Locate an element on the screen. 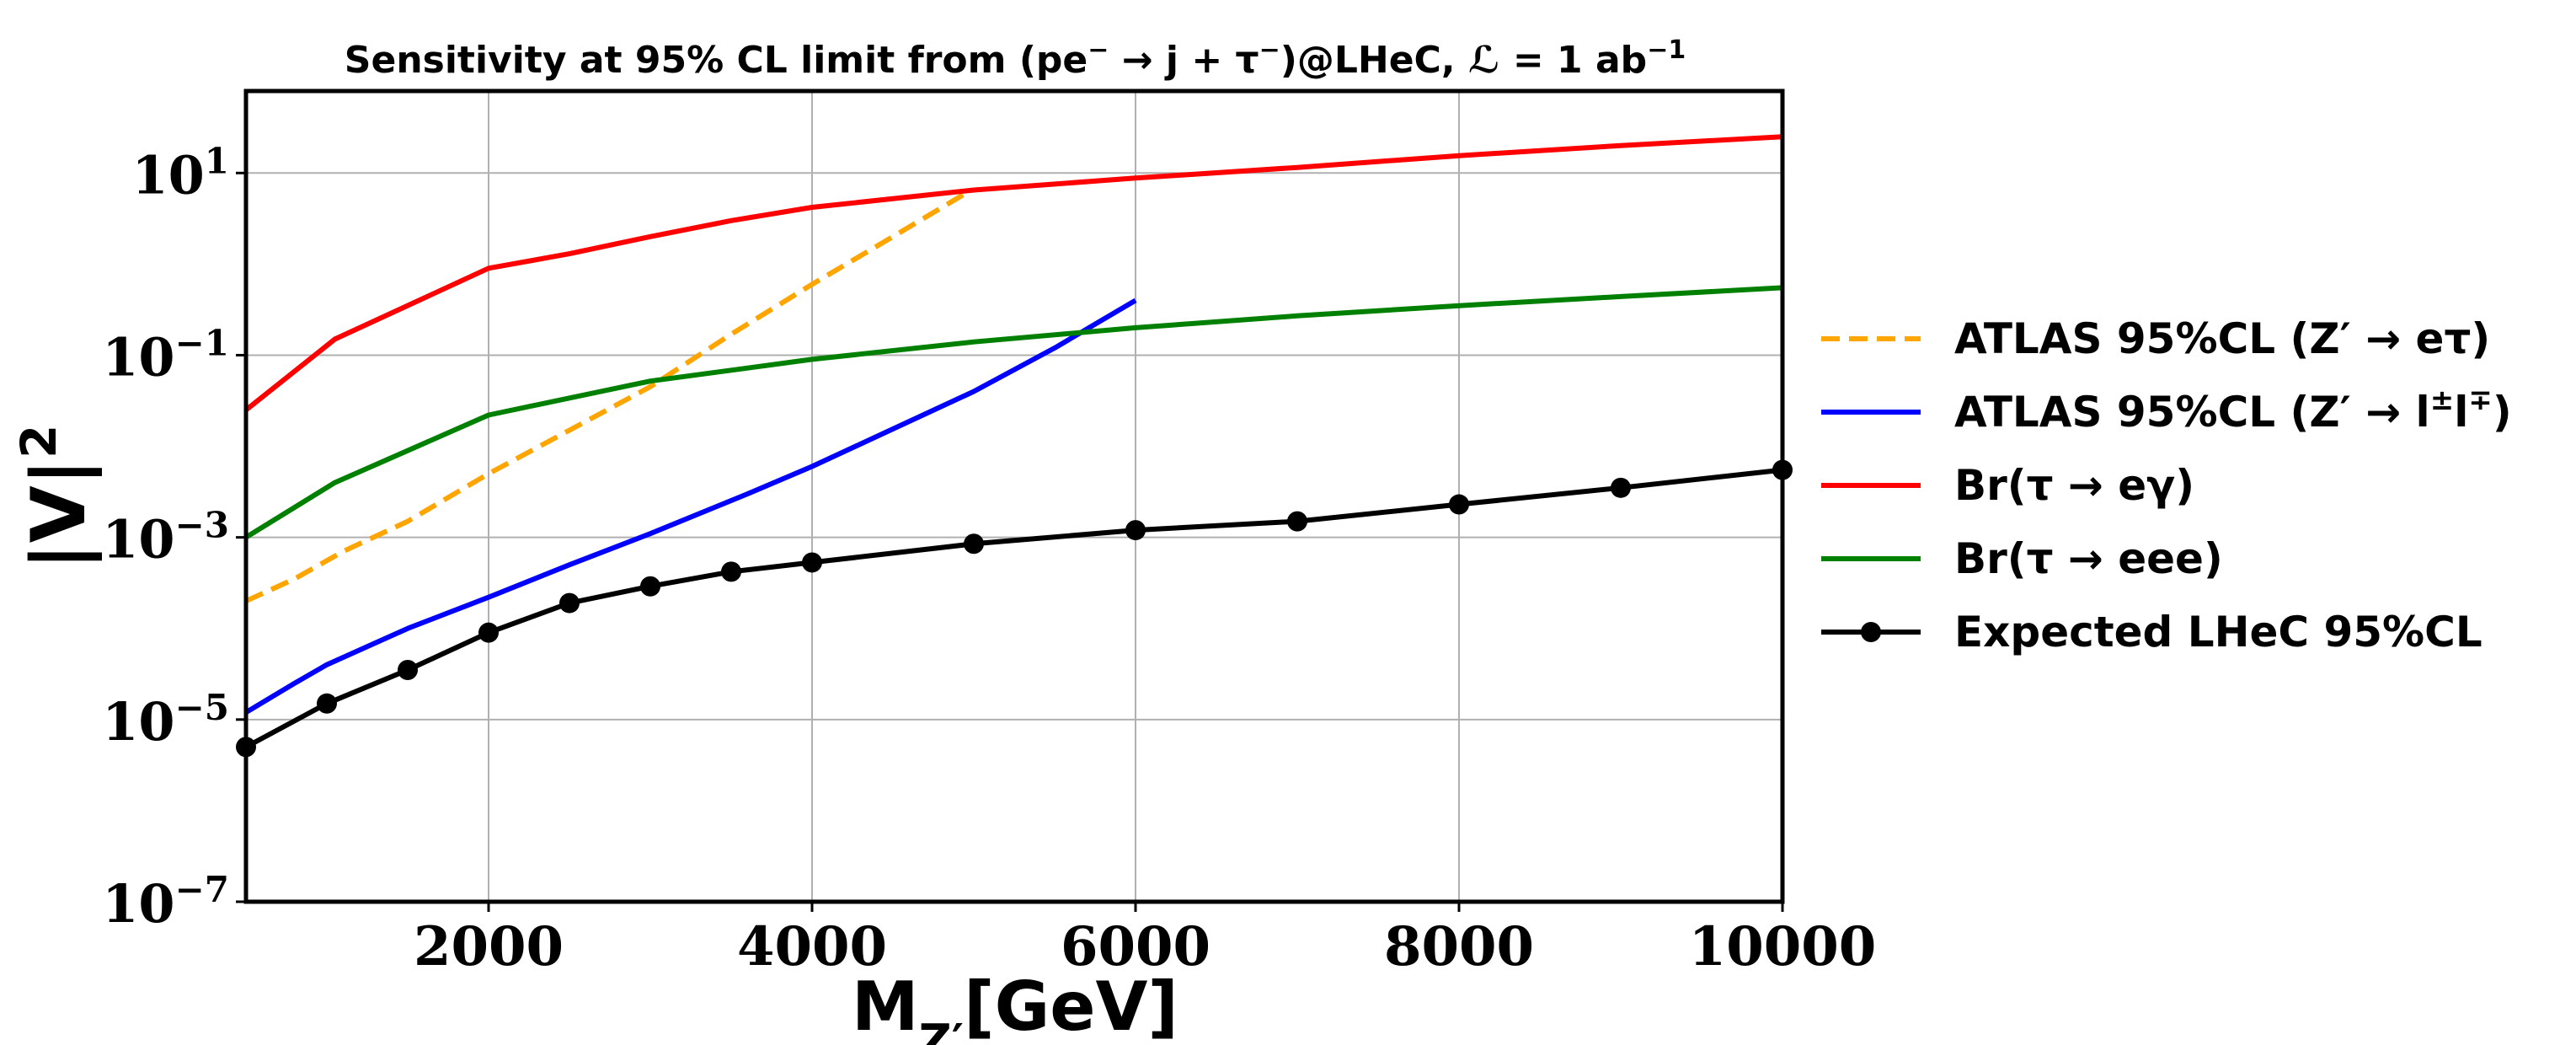 The width and height of the screenshot is (2576, 1045). y-axis-label-base: |V| is located at coordinates (59, 514).